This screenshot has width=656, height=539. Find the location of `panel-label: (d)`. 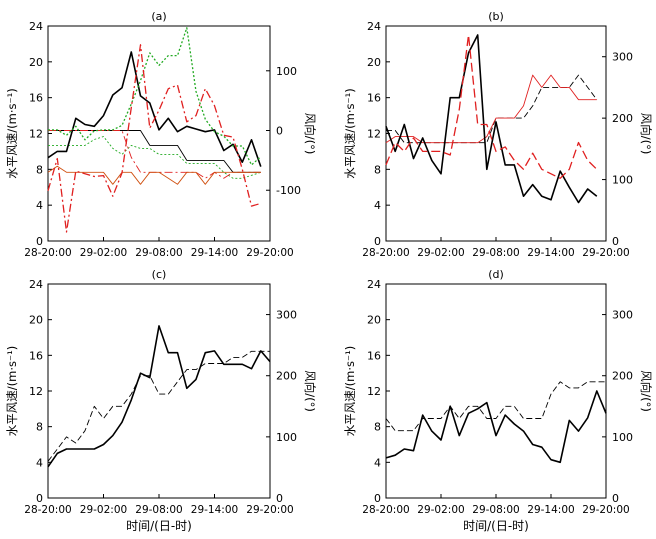

panel-label: (d) is located at coordinates (496, 274).